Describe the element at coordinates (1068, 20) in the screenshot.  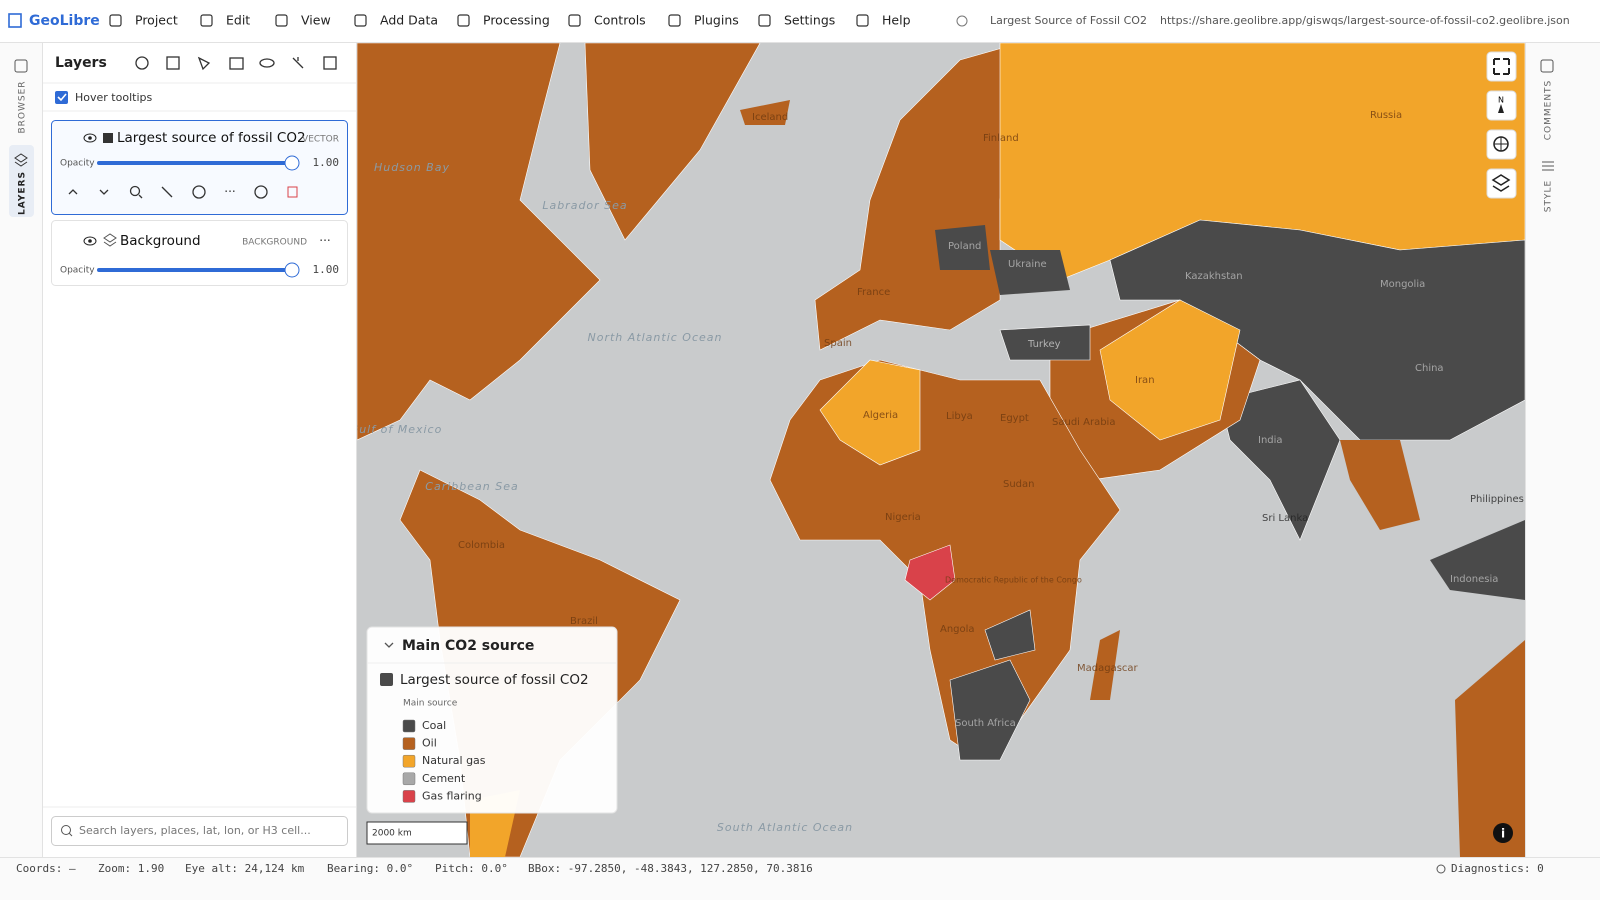
I see `project-title: Largest Source of Fossil CO2` at that location.